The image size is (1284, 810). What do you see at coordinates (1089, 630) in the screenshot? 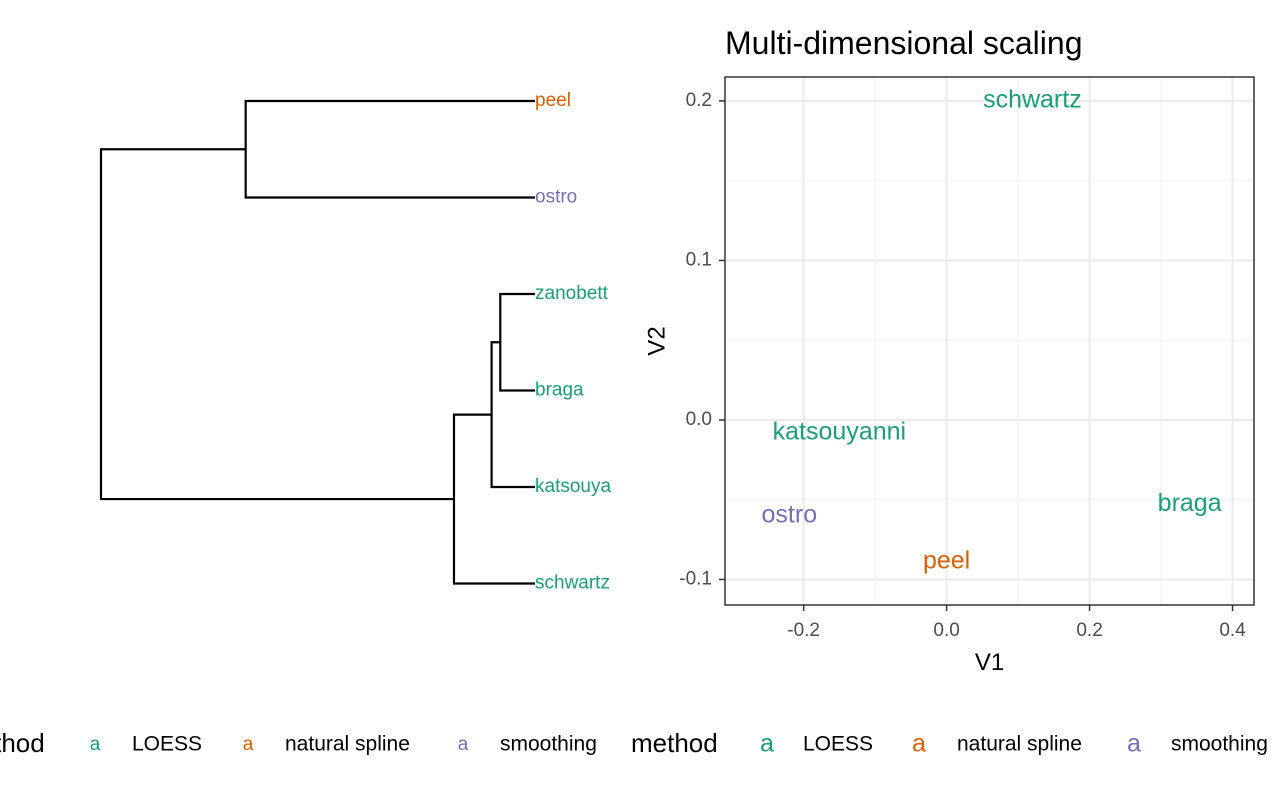
I see `x-tick-label: 0.2` at bounding box center [1089, 630].